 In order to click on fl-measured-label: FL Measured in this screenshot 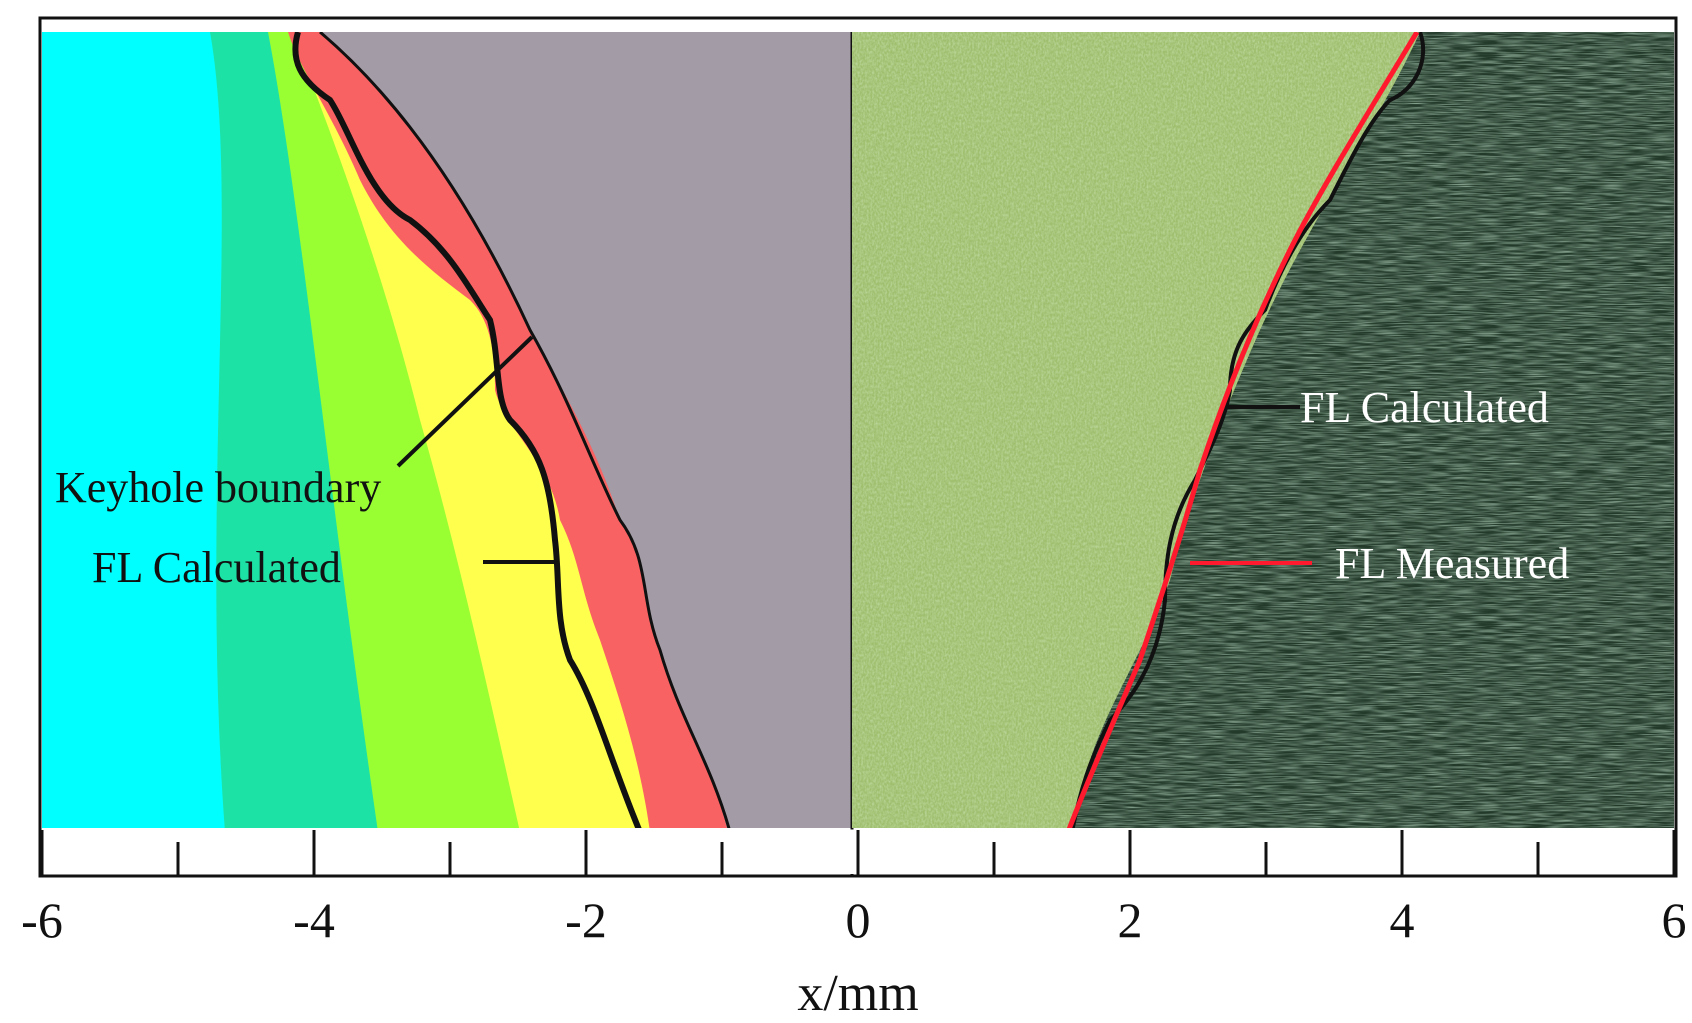, I will do `click(1452, 563)`.